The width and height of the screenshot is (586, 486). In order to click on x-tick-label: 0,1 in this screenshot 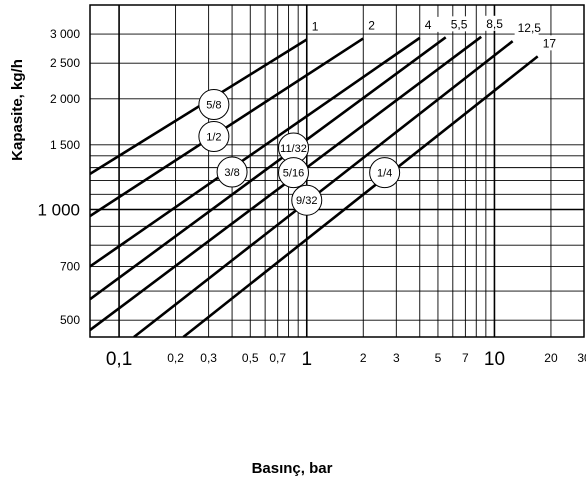, I will do `click(119, 359)`.